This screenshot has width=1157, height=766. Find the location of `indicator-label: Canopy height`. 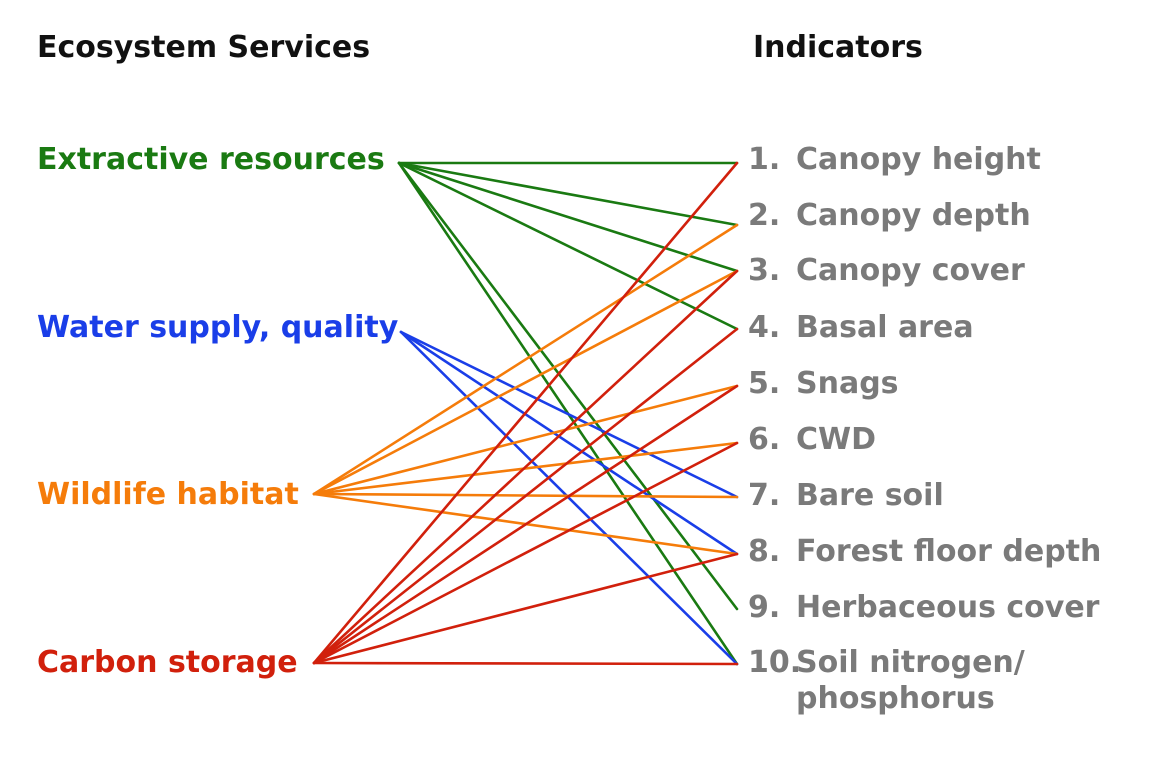

indicator-label: Canopy height is located at coordinates (918, 159).